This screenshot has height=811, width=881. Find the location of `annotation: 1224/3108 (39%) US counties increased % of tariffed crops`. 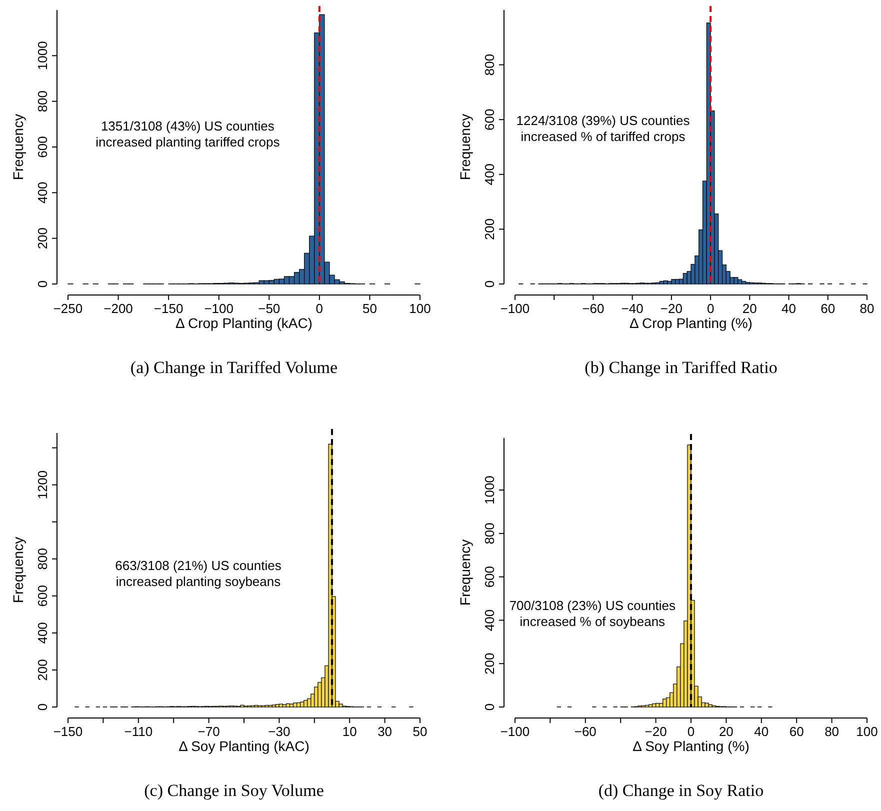

annotation: 1224/3108 (39%) US counties increased % of tariffed crops is located at coordinates (603, 128).